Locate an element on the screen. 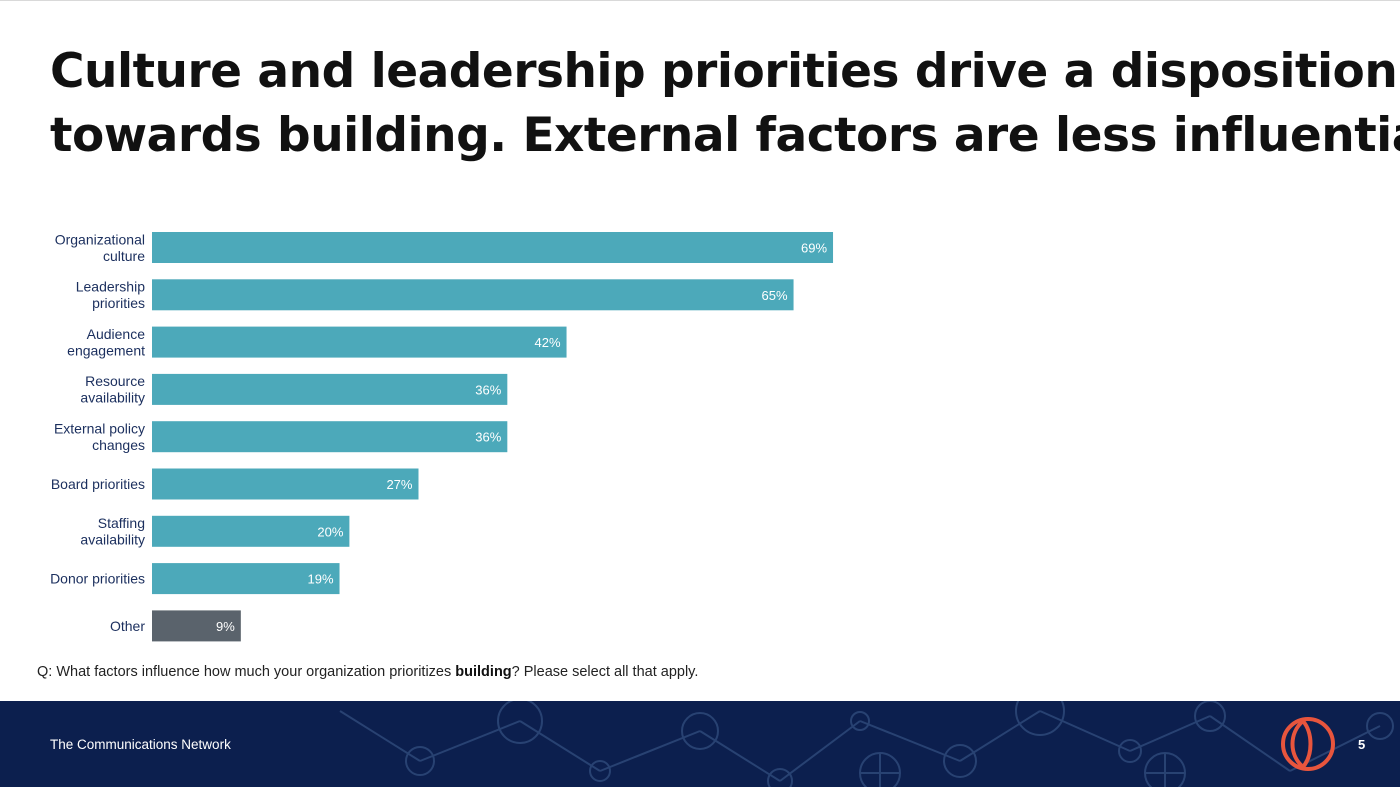 The width and height of the screenshot is (1400, 787). value-label-8: 9% is located at coordinates (225, 626).